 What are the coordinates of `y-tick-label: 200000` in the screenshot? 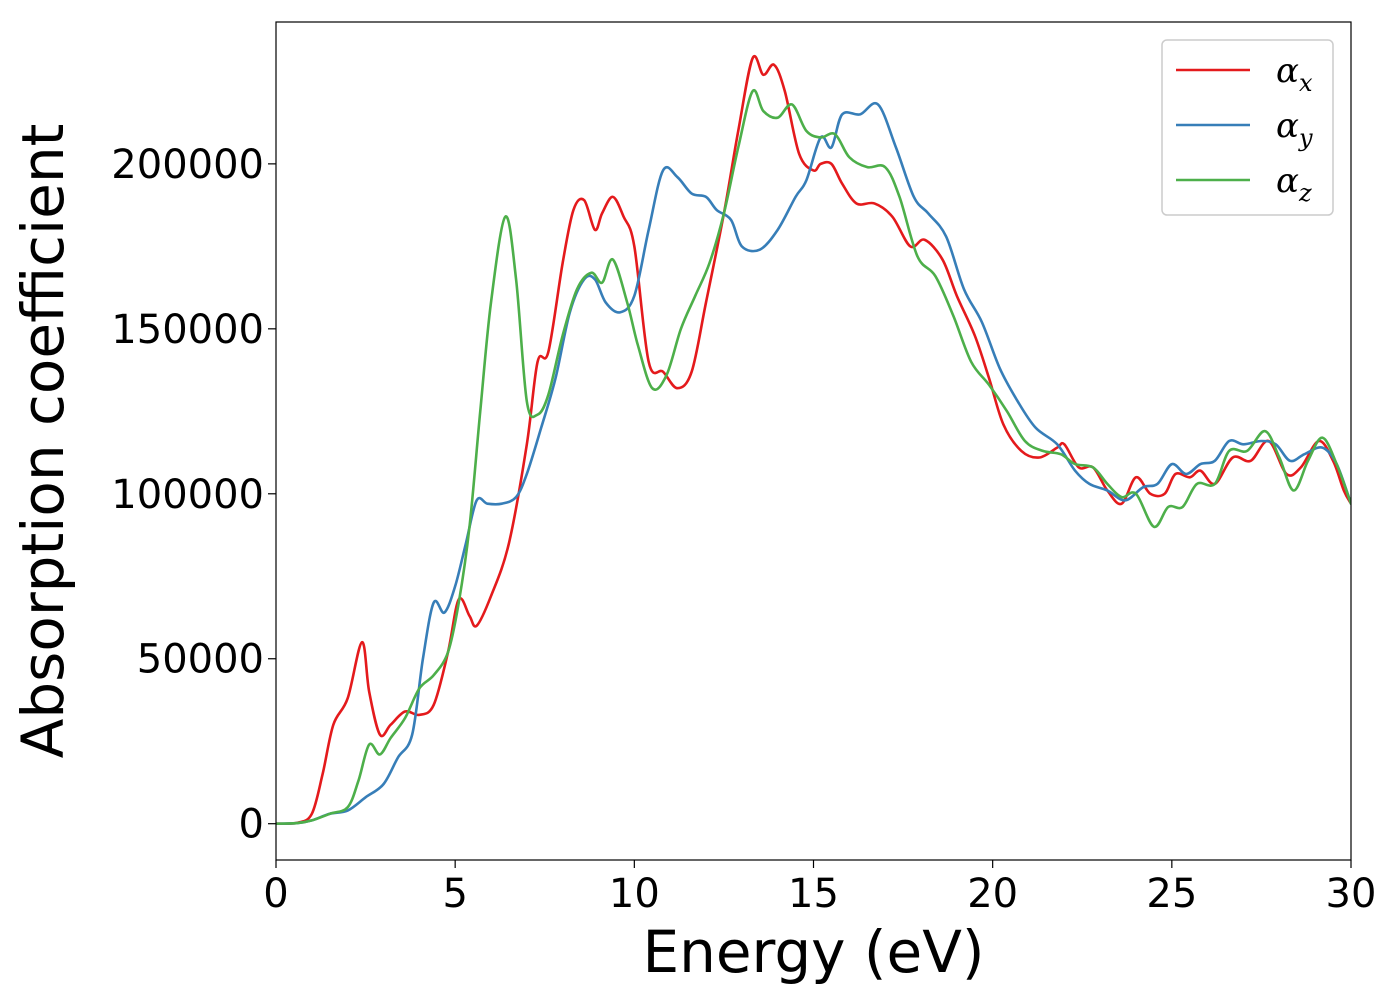 It's located at (187, 165).